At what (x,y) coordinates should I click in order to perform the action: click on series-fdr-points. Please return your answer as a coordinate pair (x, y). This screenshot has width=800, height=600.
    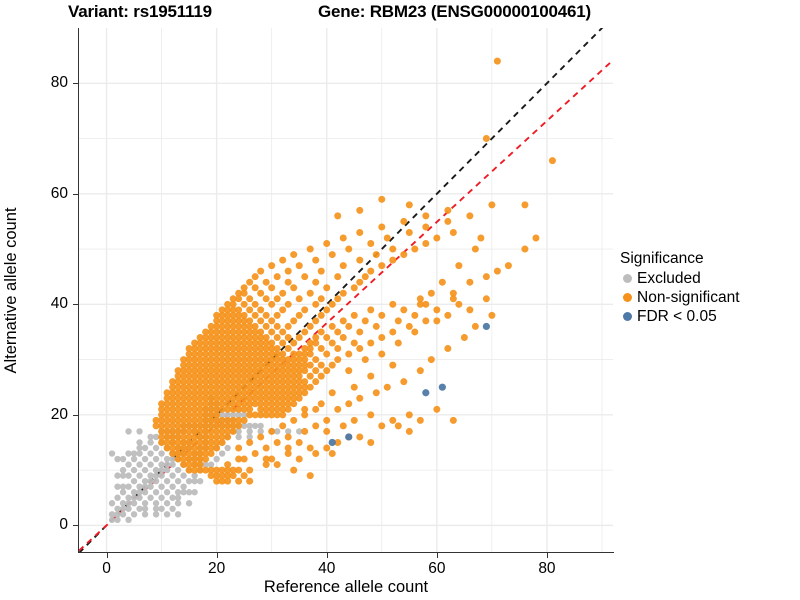
    Looking at the image, I should click on (409, 384).